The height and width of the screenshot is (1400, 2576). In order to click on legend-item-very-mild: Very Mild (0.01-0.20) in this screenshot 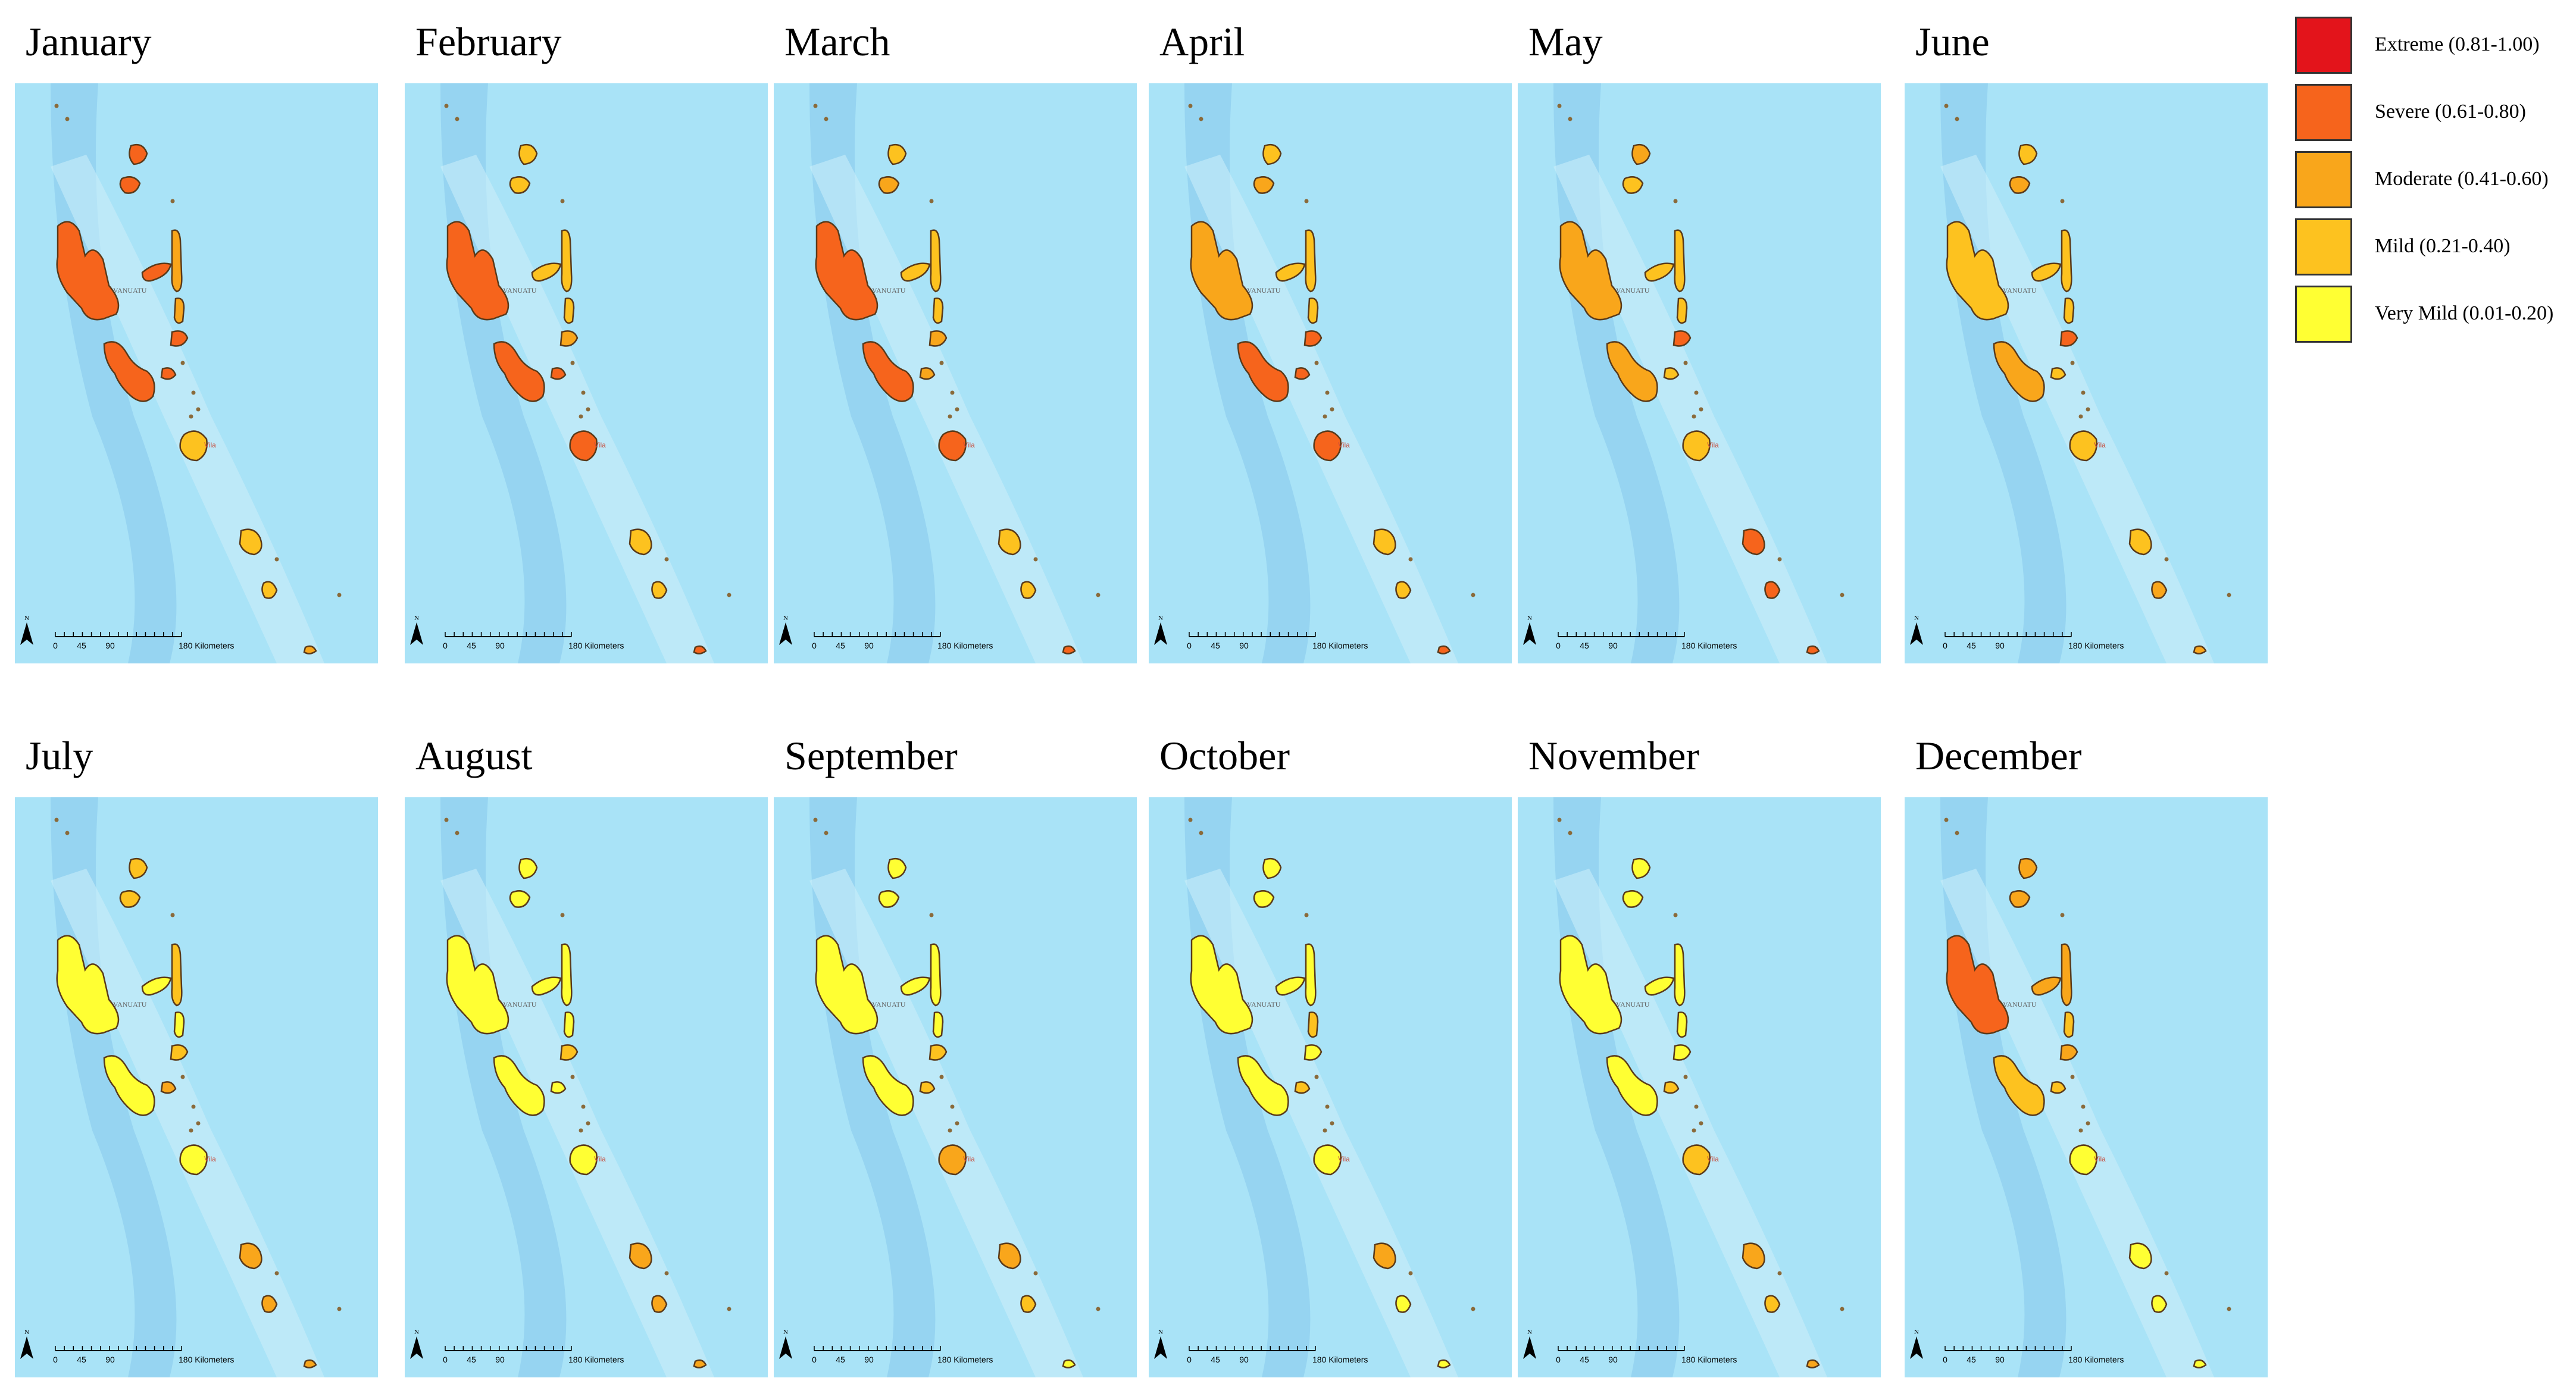, I will do `click(2435, 315)`.